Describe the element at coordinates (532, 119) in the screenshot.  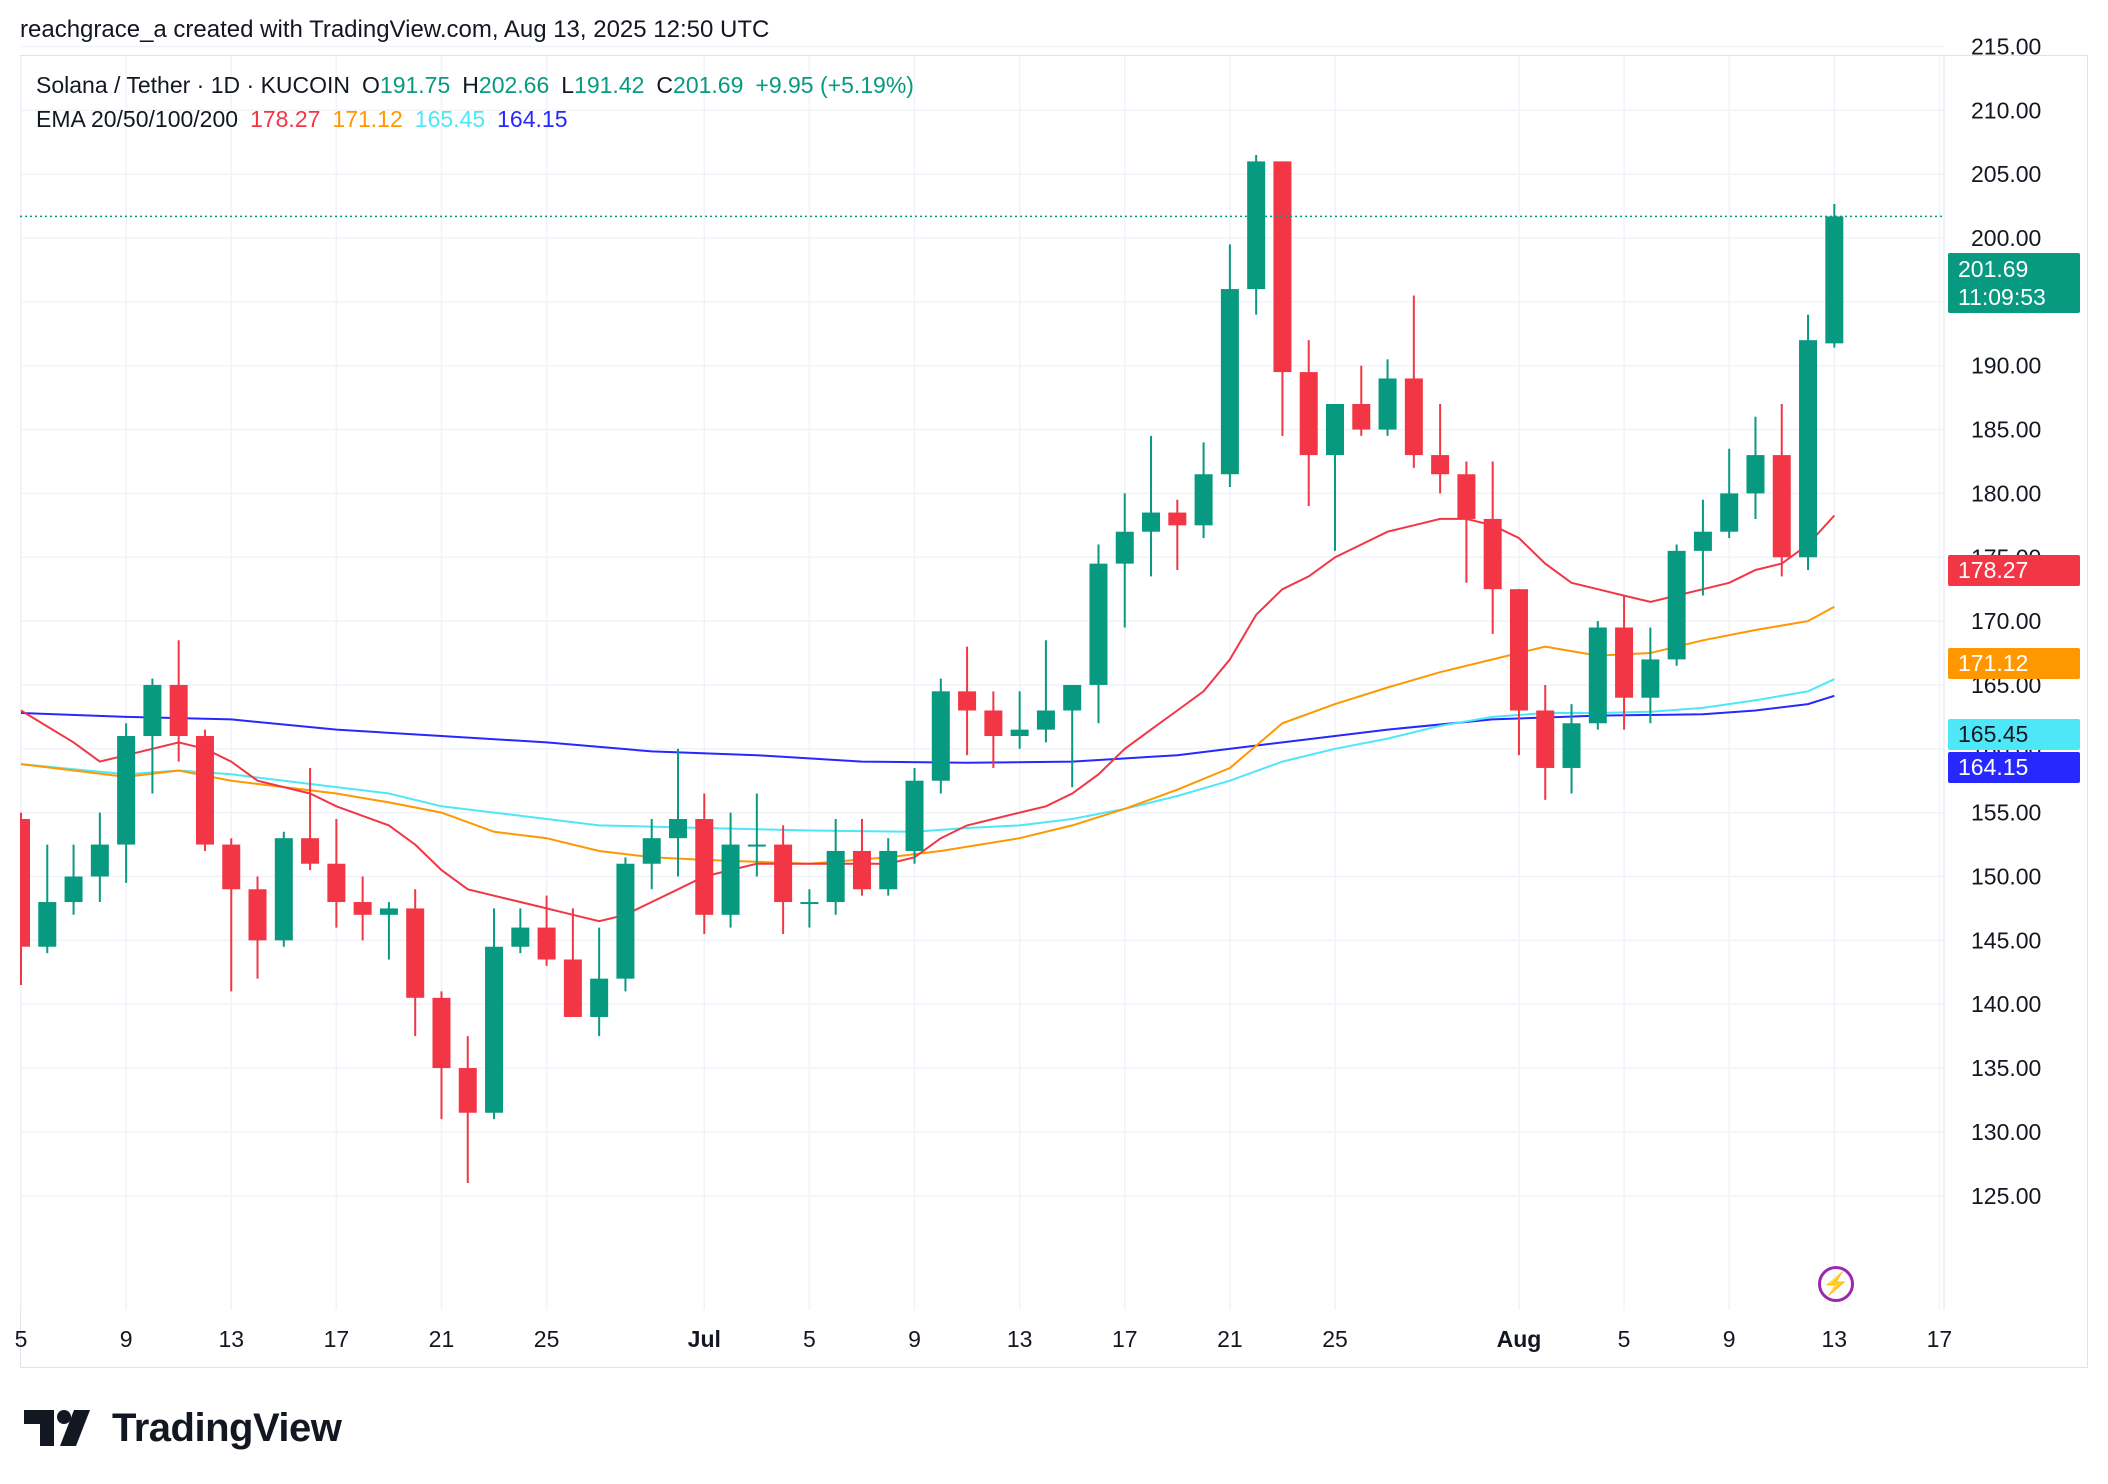
I see `ema200-value: 164.15` at that location.